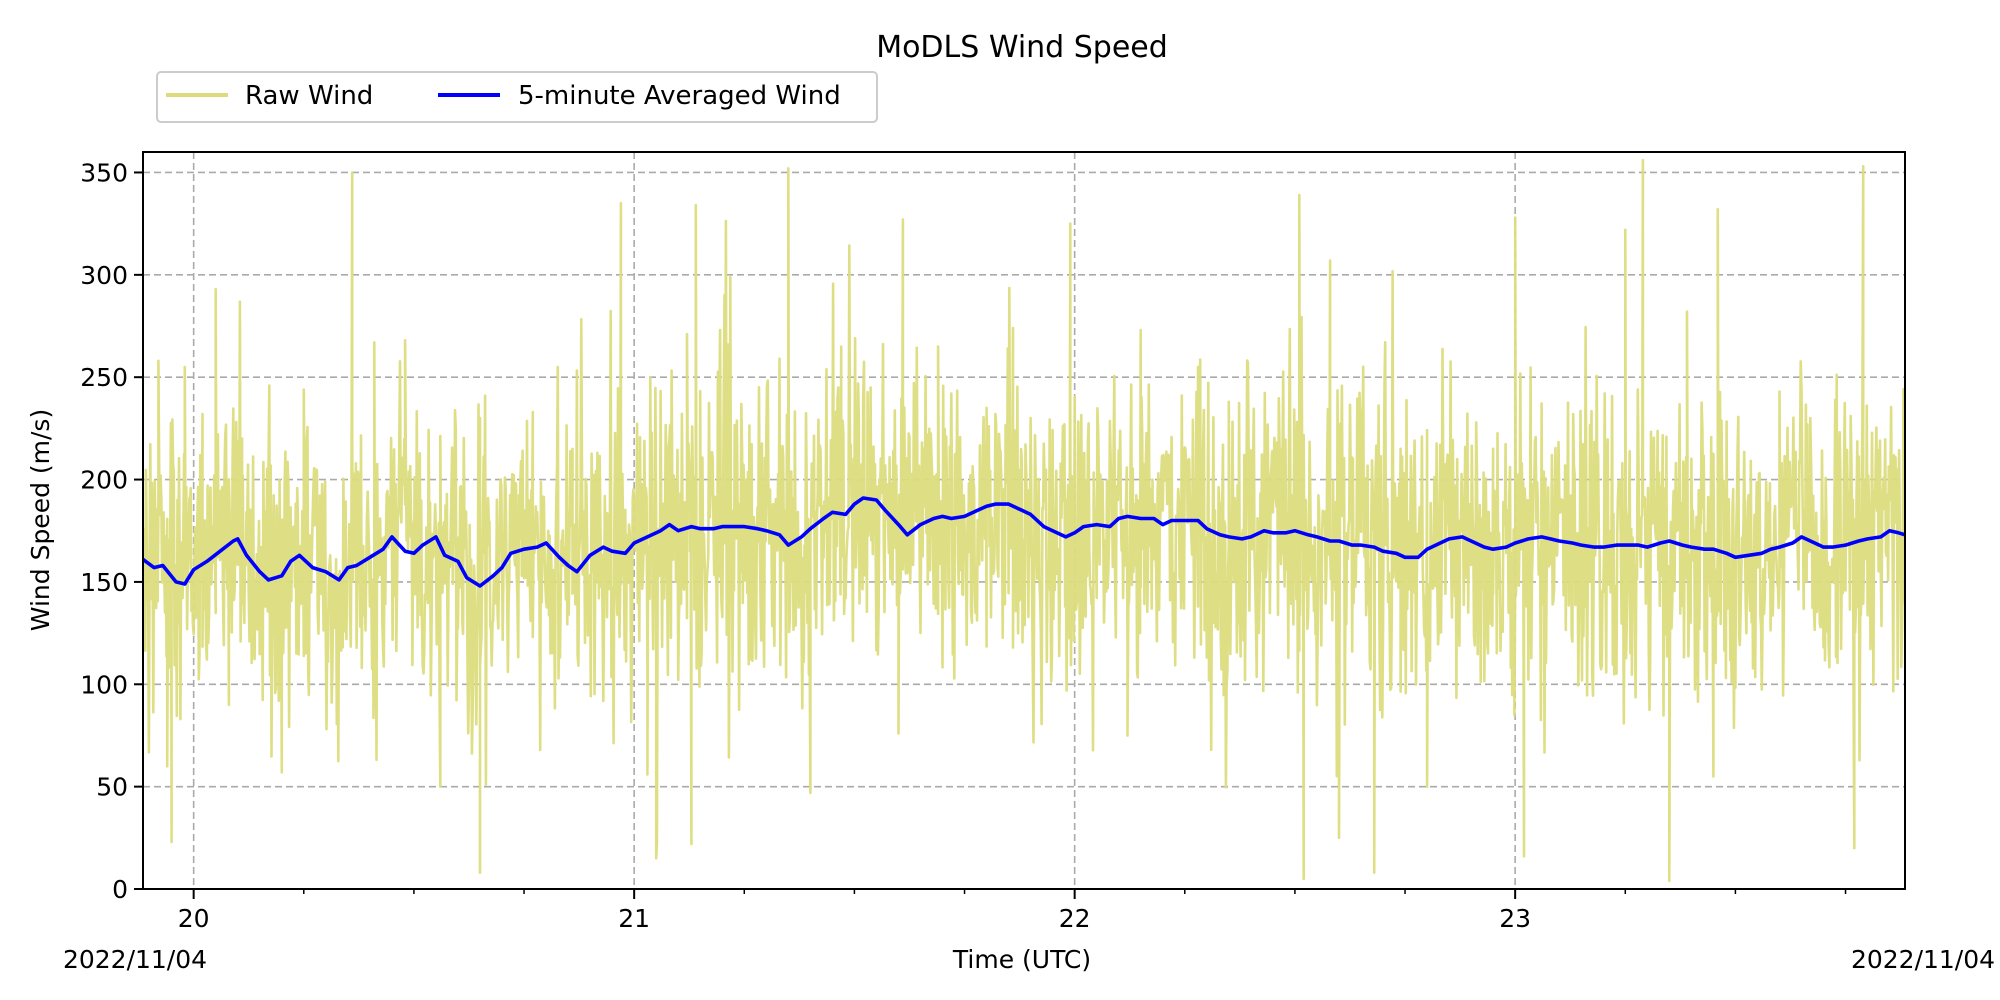  What do you see at coordinates (1075, 918) in the screenshot?
I see `x-tick-label: 22` at bounding box center [1075, 918].